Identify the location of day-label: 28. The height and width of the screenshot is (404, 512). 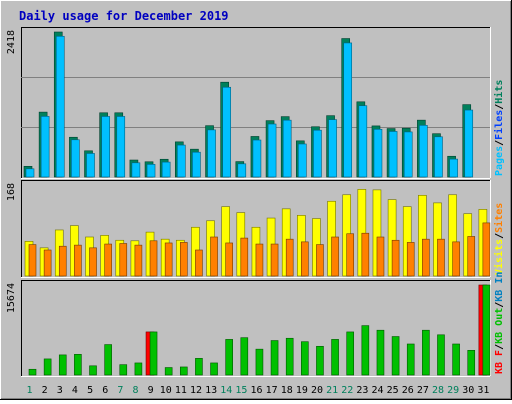
(438, 390).